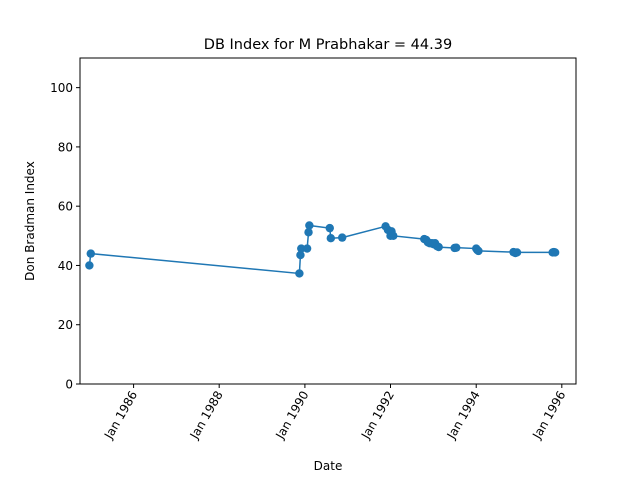  What do you see at coordinates (65, 325) in the screenshot?
I see `y-tick-label: 20` at bounding box center [65, 325].